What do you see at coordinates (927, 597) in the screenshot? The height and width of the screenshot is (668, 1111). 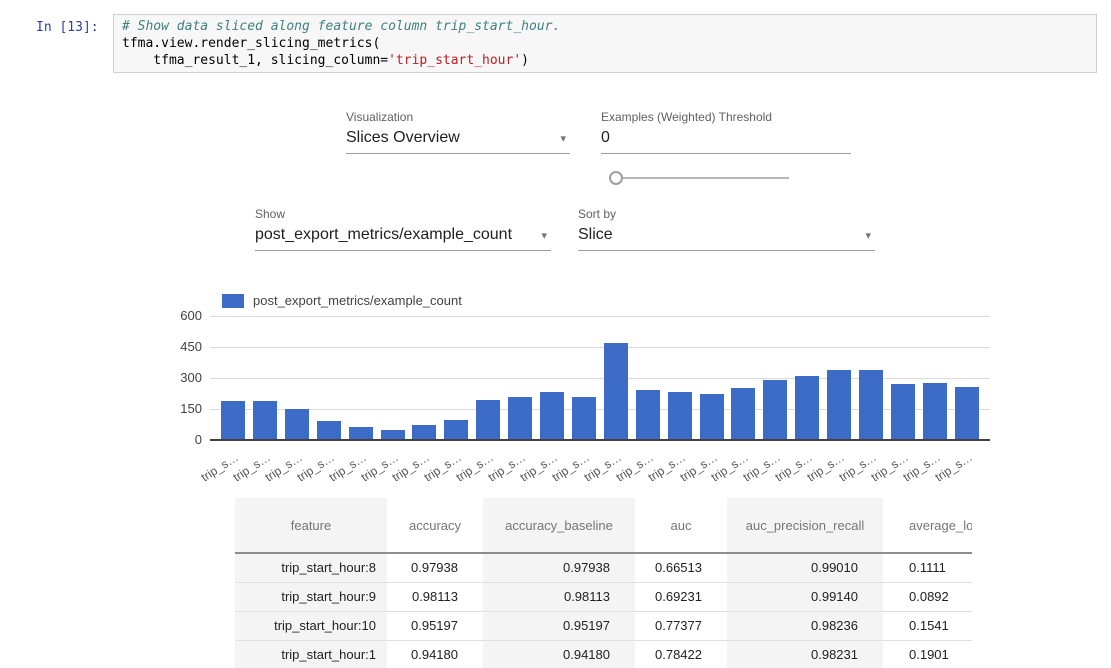 I see `metric-cell: 0.0892` at bounding box center [927, 597].